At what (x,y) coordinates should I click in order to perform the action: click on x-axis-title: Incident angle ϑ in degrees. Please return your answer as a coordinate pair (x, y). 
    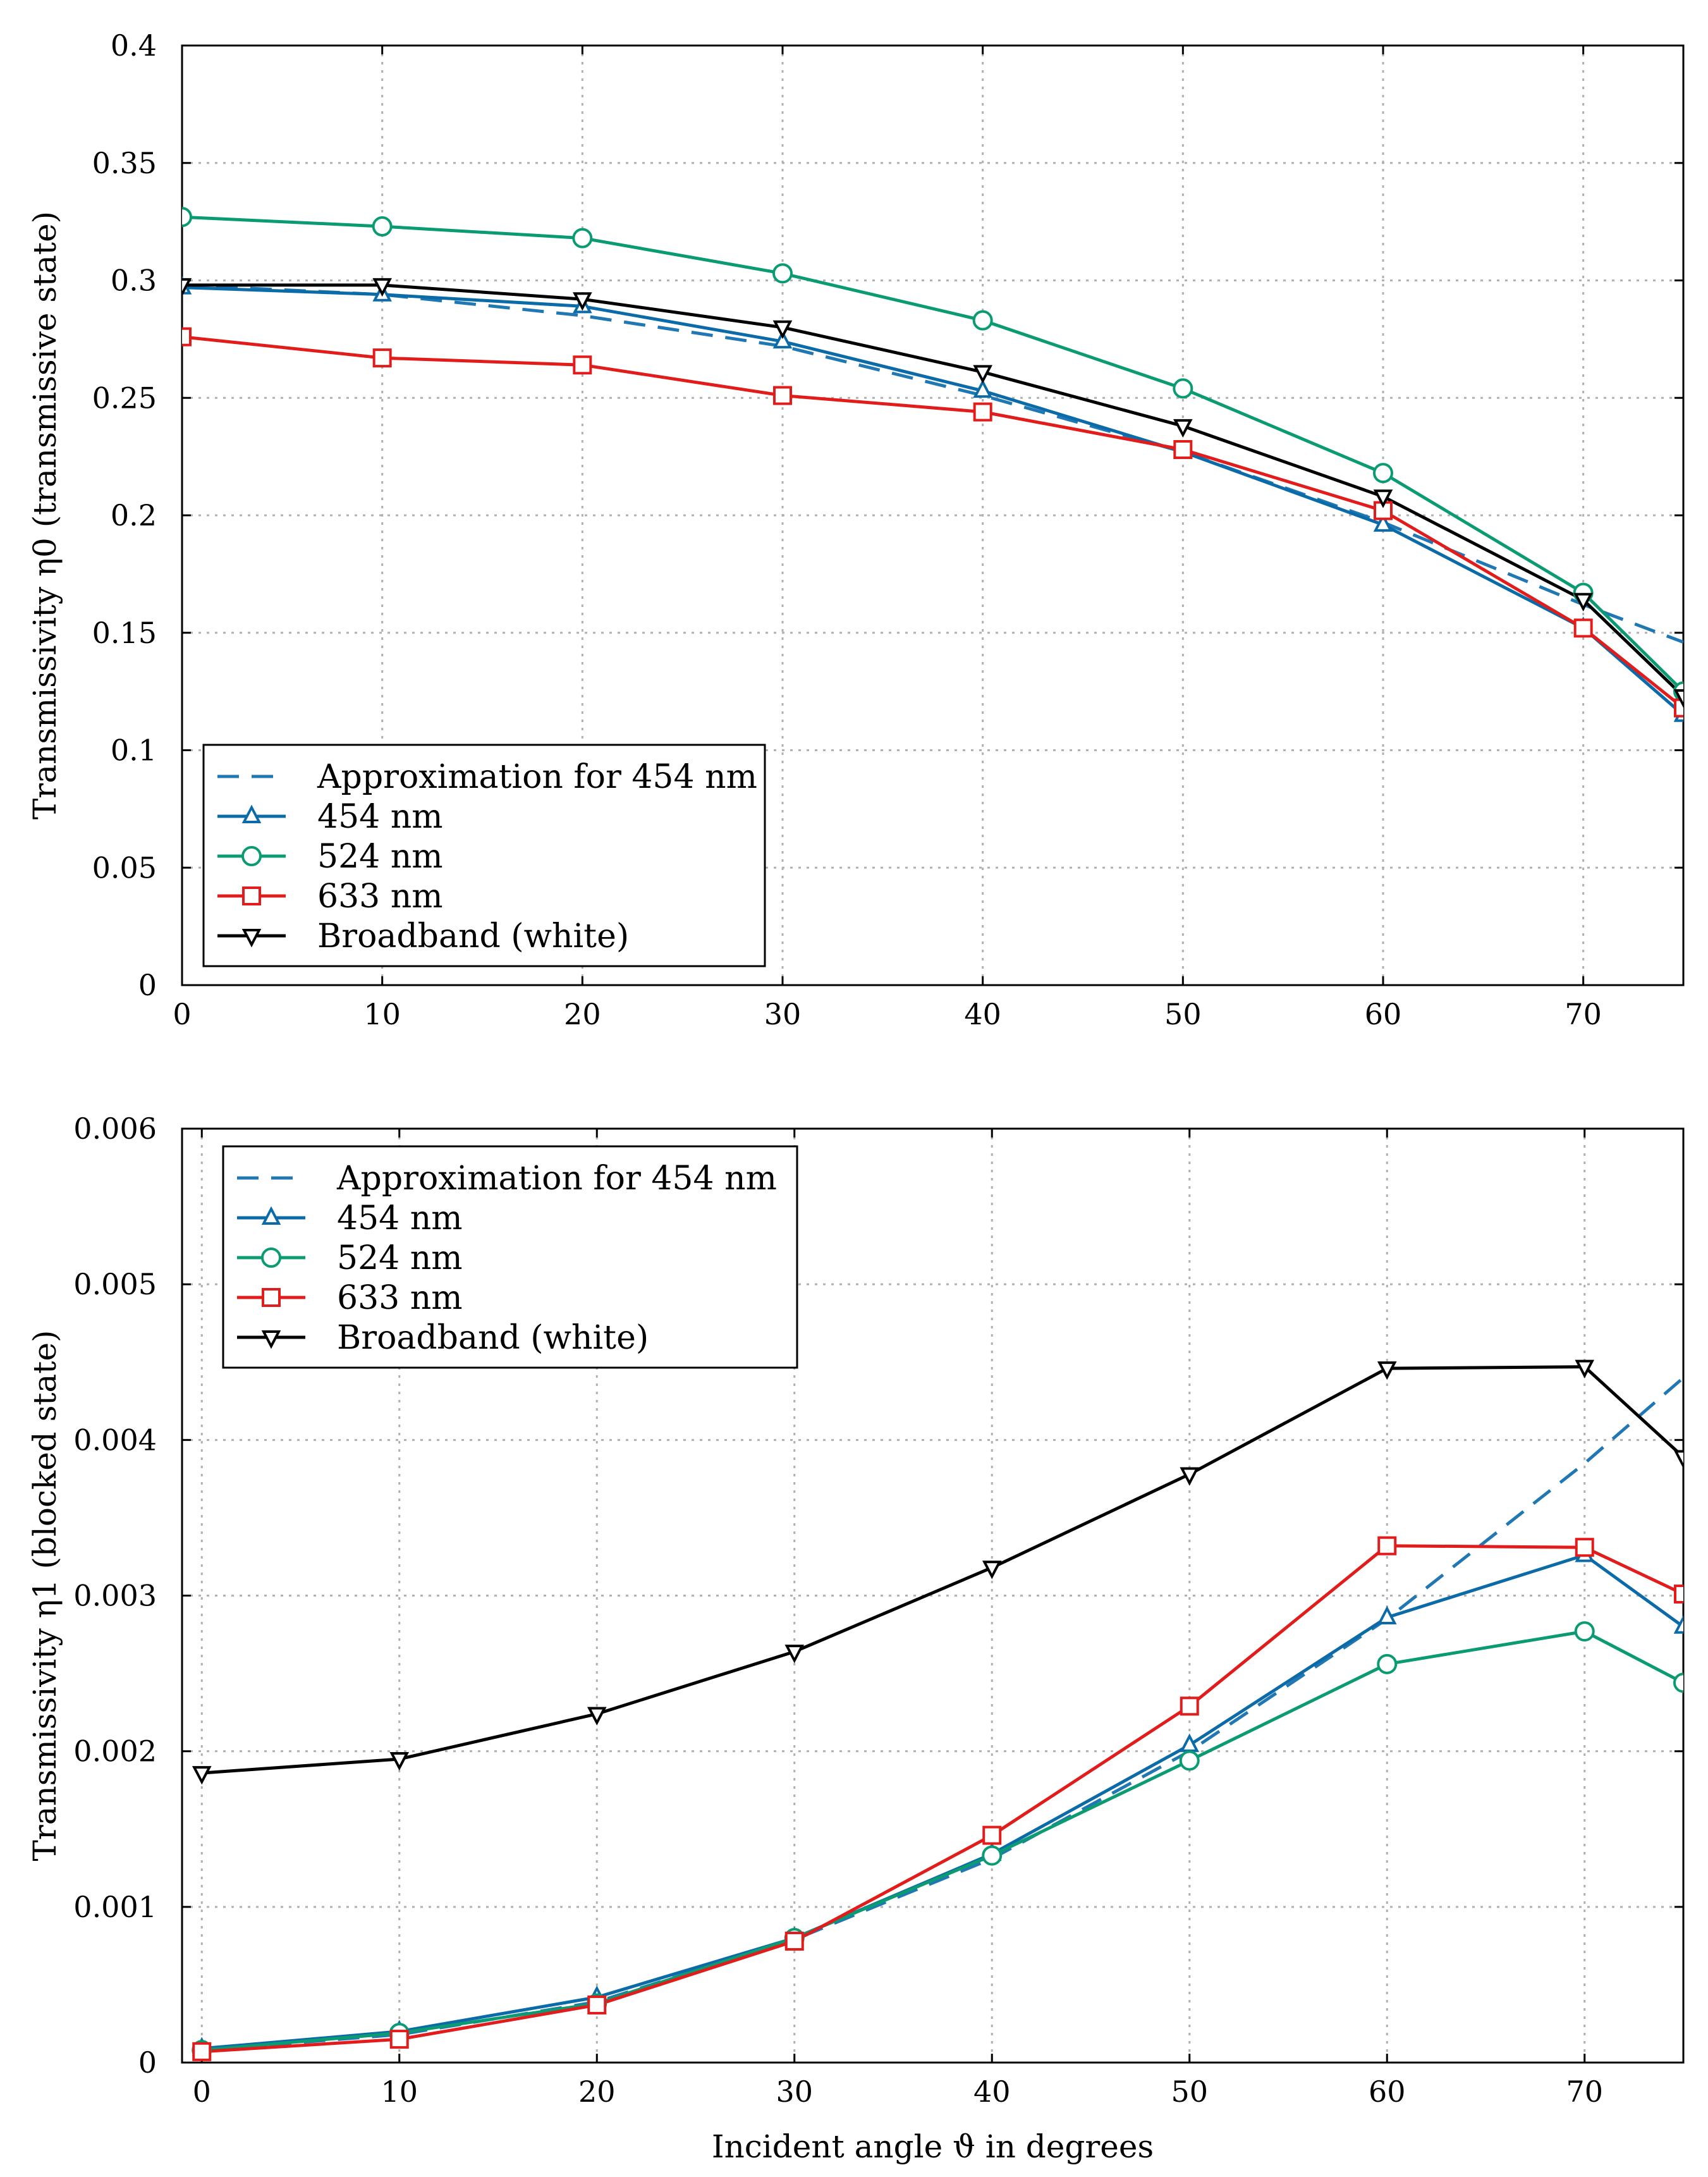
    Looking at the image, I should click on (933, 2147).